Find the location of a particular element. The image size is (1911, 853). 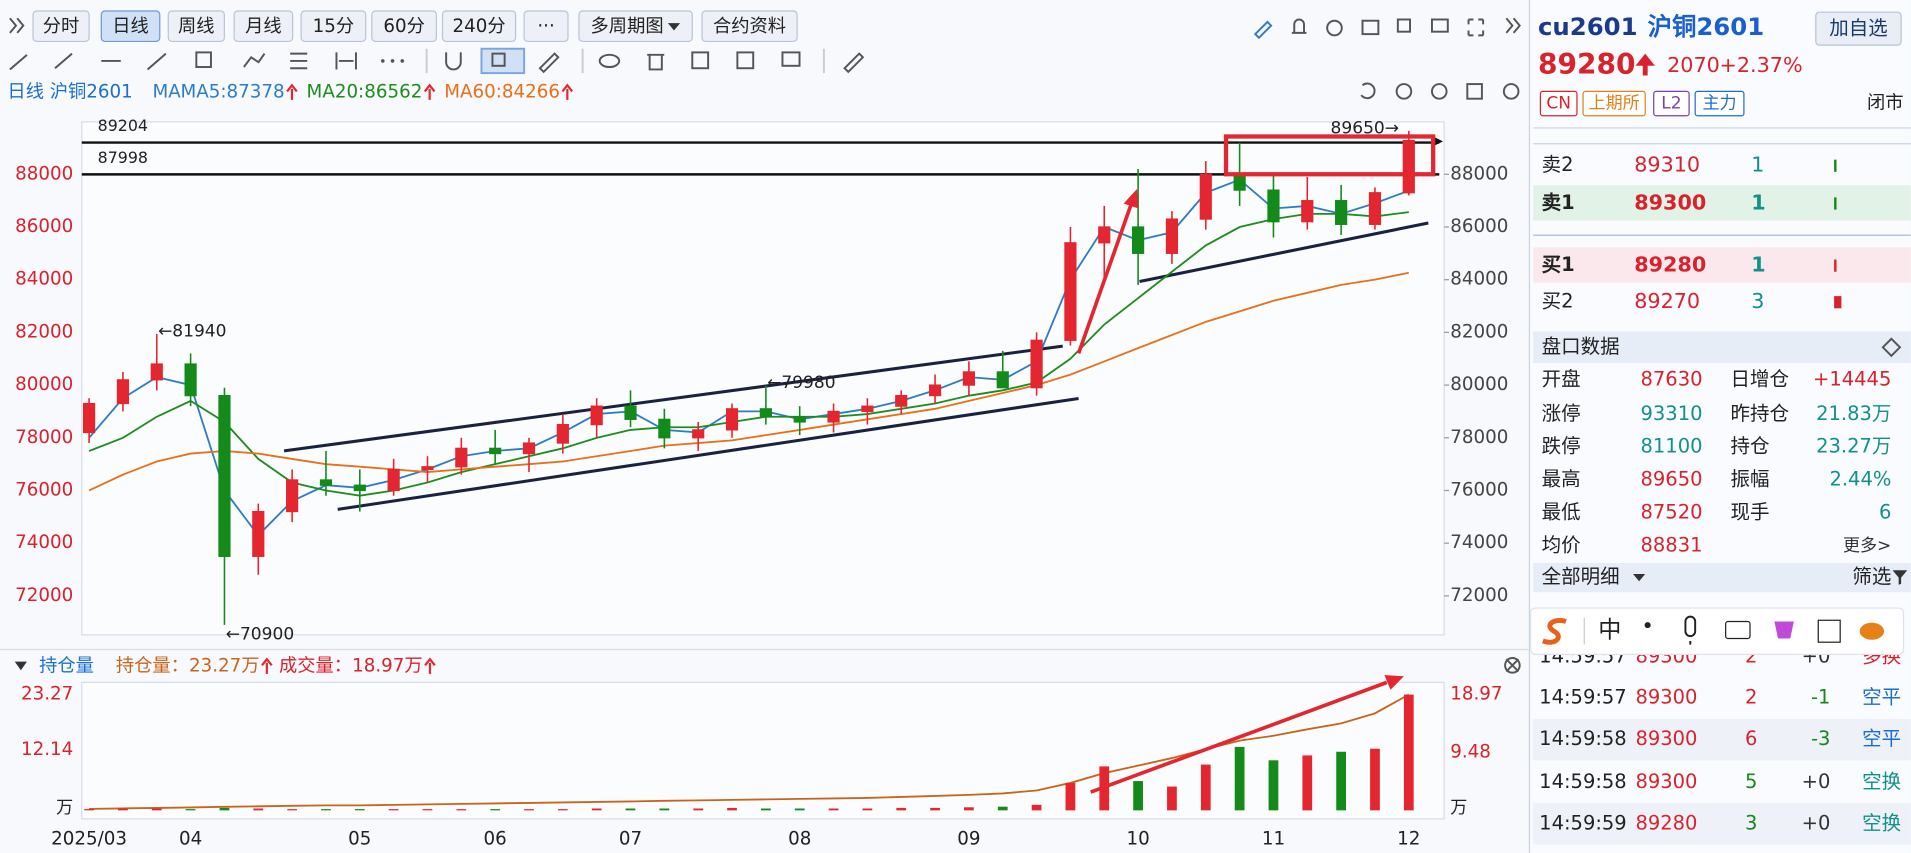

tool-extend is located at coordinates (156, 61).